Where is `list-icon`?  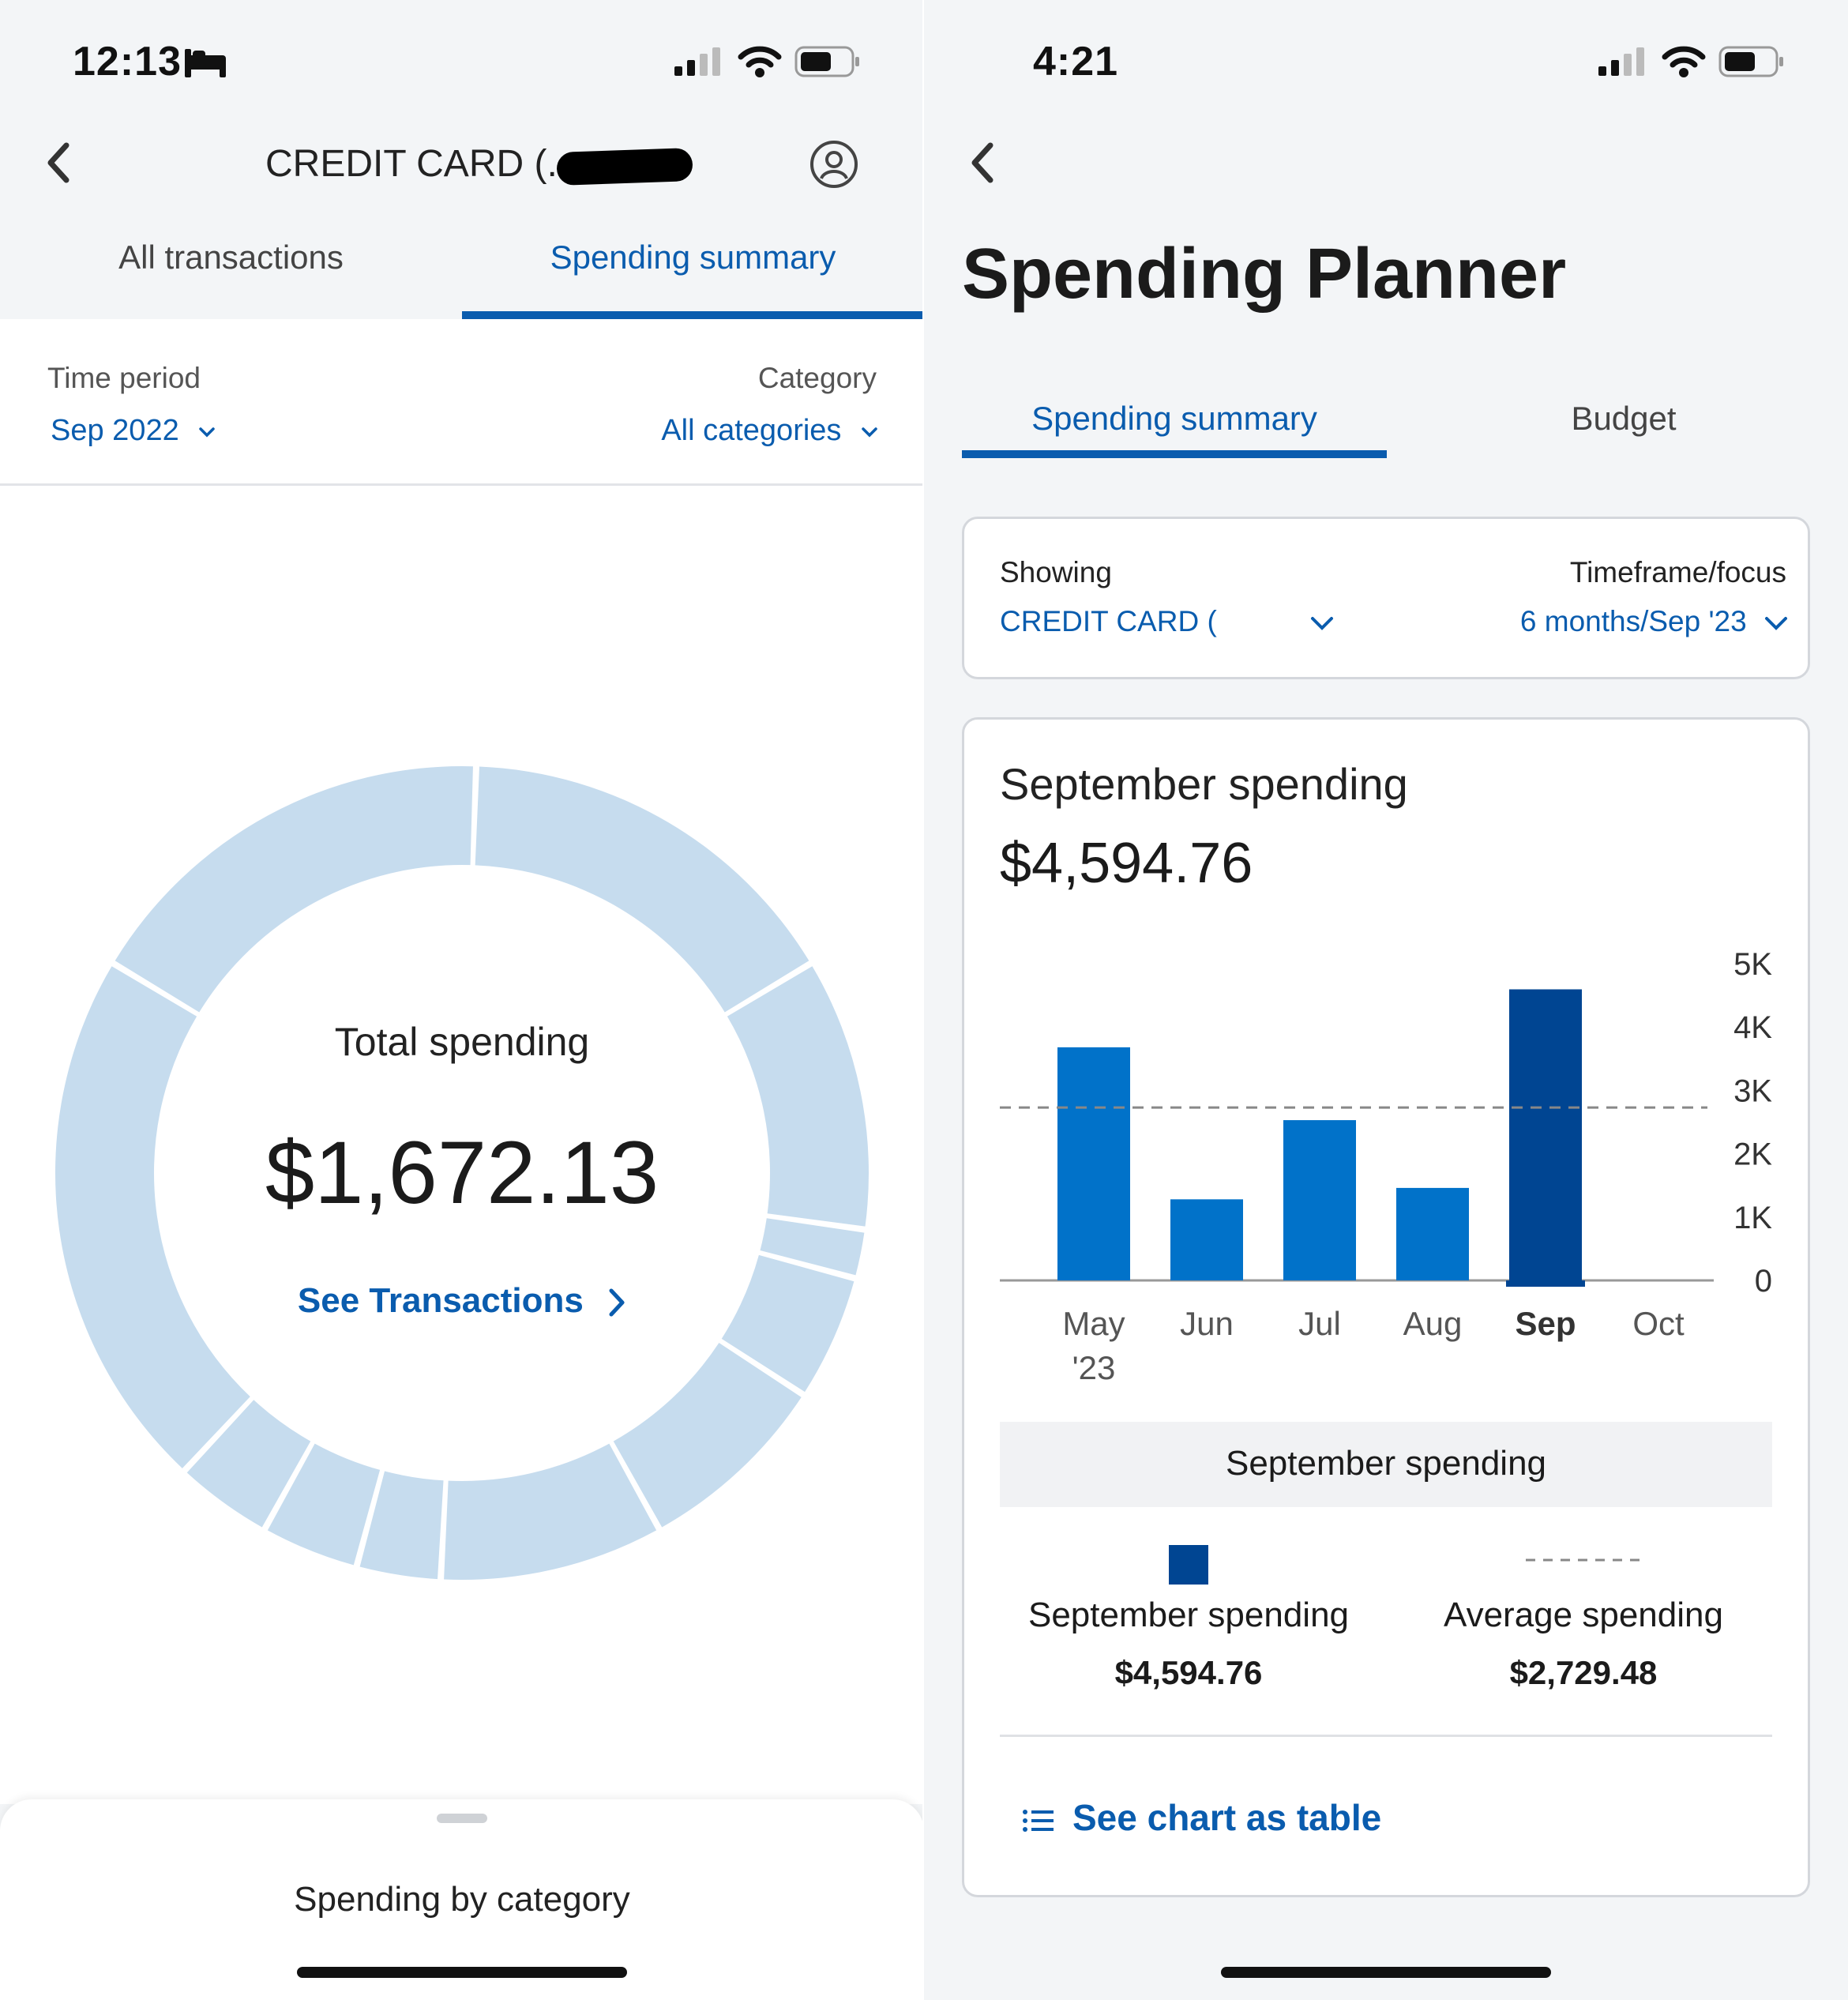
list-icon is located at coordinates (1038, 1821).